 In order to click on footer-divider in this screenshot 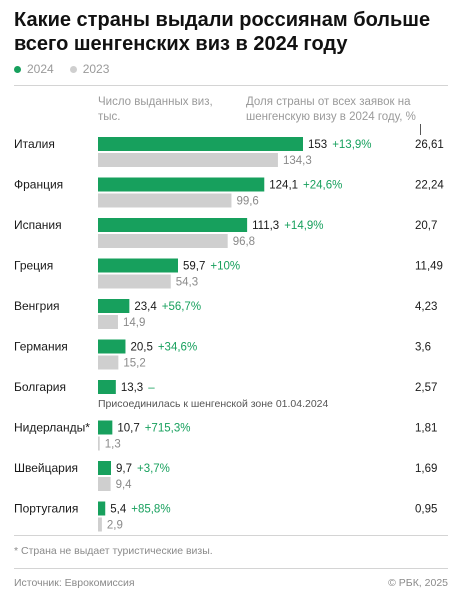, I will do `click(231, 568)`.